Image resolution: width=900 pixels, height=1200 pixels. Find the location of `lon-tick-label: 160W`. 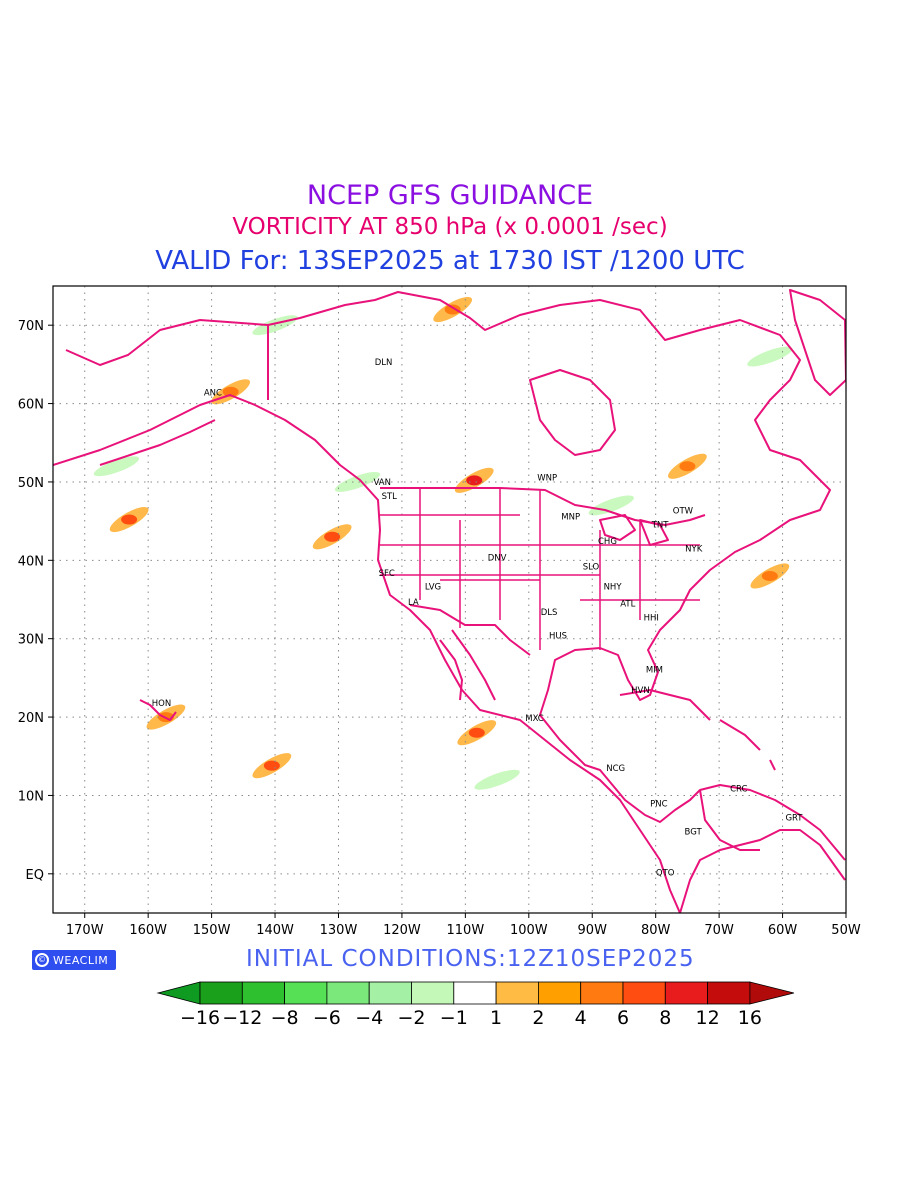

lon-tick-label: 160W is located at coordinates (148, 930).